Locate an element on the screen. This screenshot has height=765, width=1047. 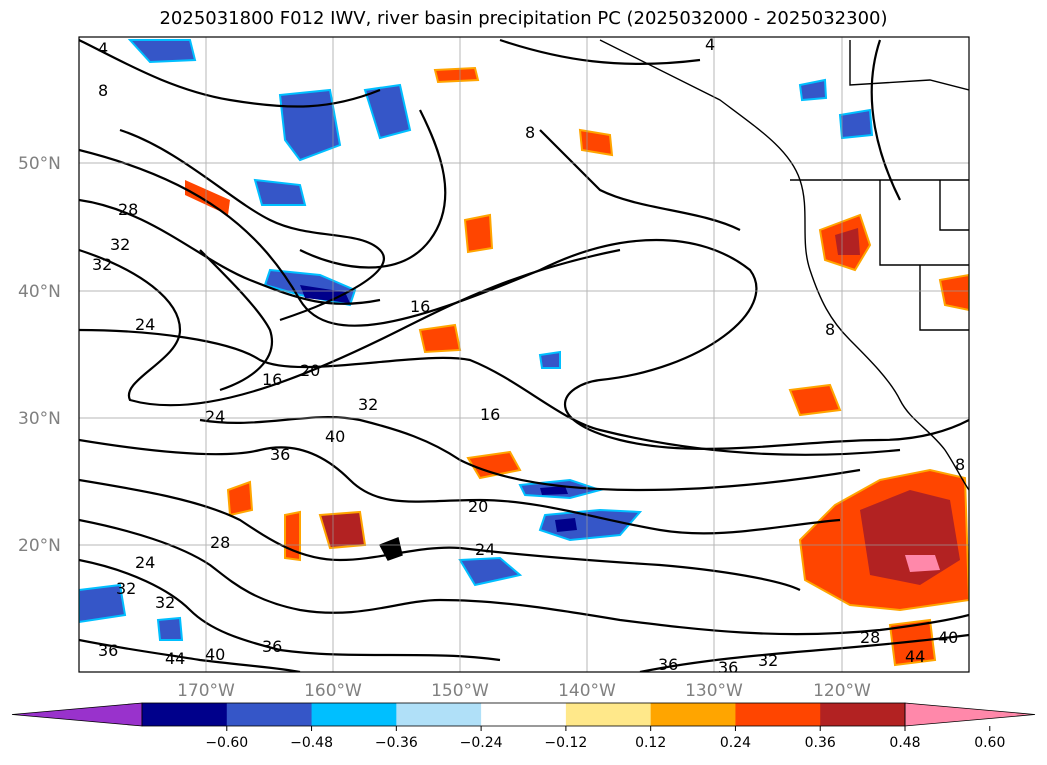
svg-text: 130°W is located at coordinates (714, 691).